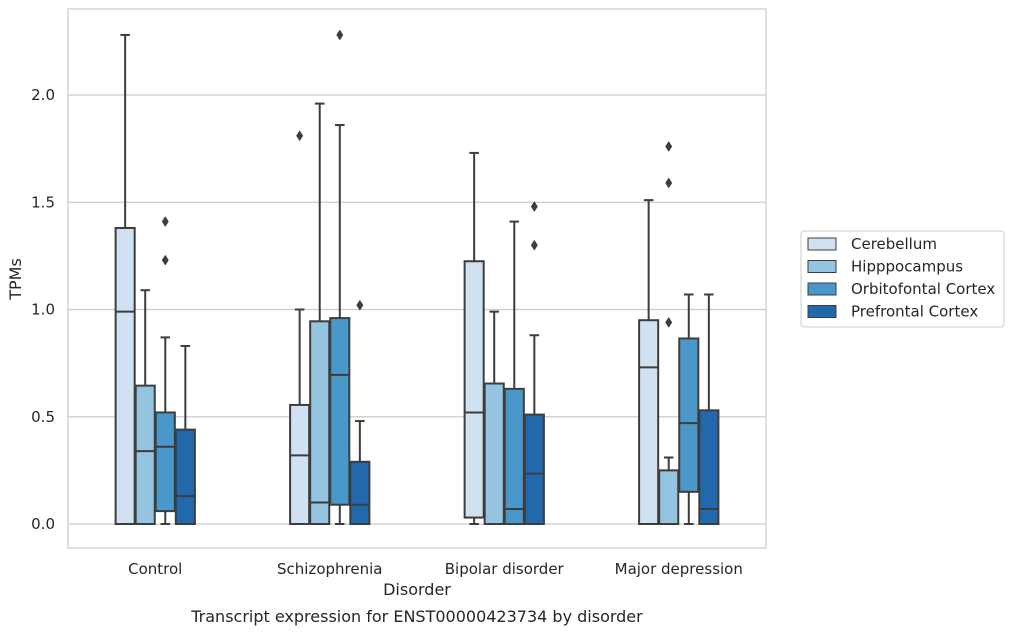 The height and width of the screenshot is (634, 1014). I want to click on legend-label: Prefrontal Cortex, so click(914, 312).